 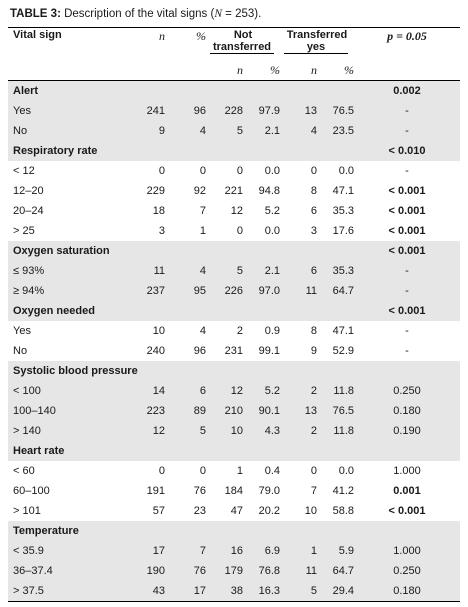 What do you see at coordinates (199, 491) in the screenshot?
I see `cell-percent: 76` at bounding box center [199, 491].